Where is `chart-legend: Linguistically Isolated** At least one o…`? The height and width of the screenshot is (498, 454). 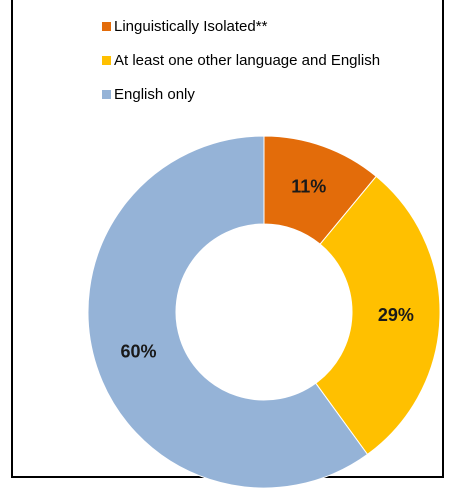 chart-legend: Linguistically Isolated** At least one o… is located at coordinates (241, 68).